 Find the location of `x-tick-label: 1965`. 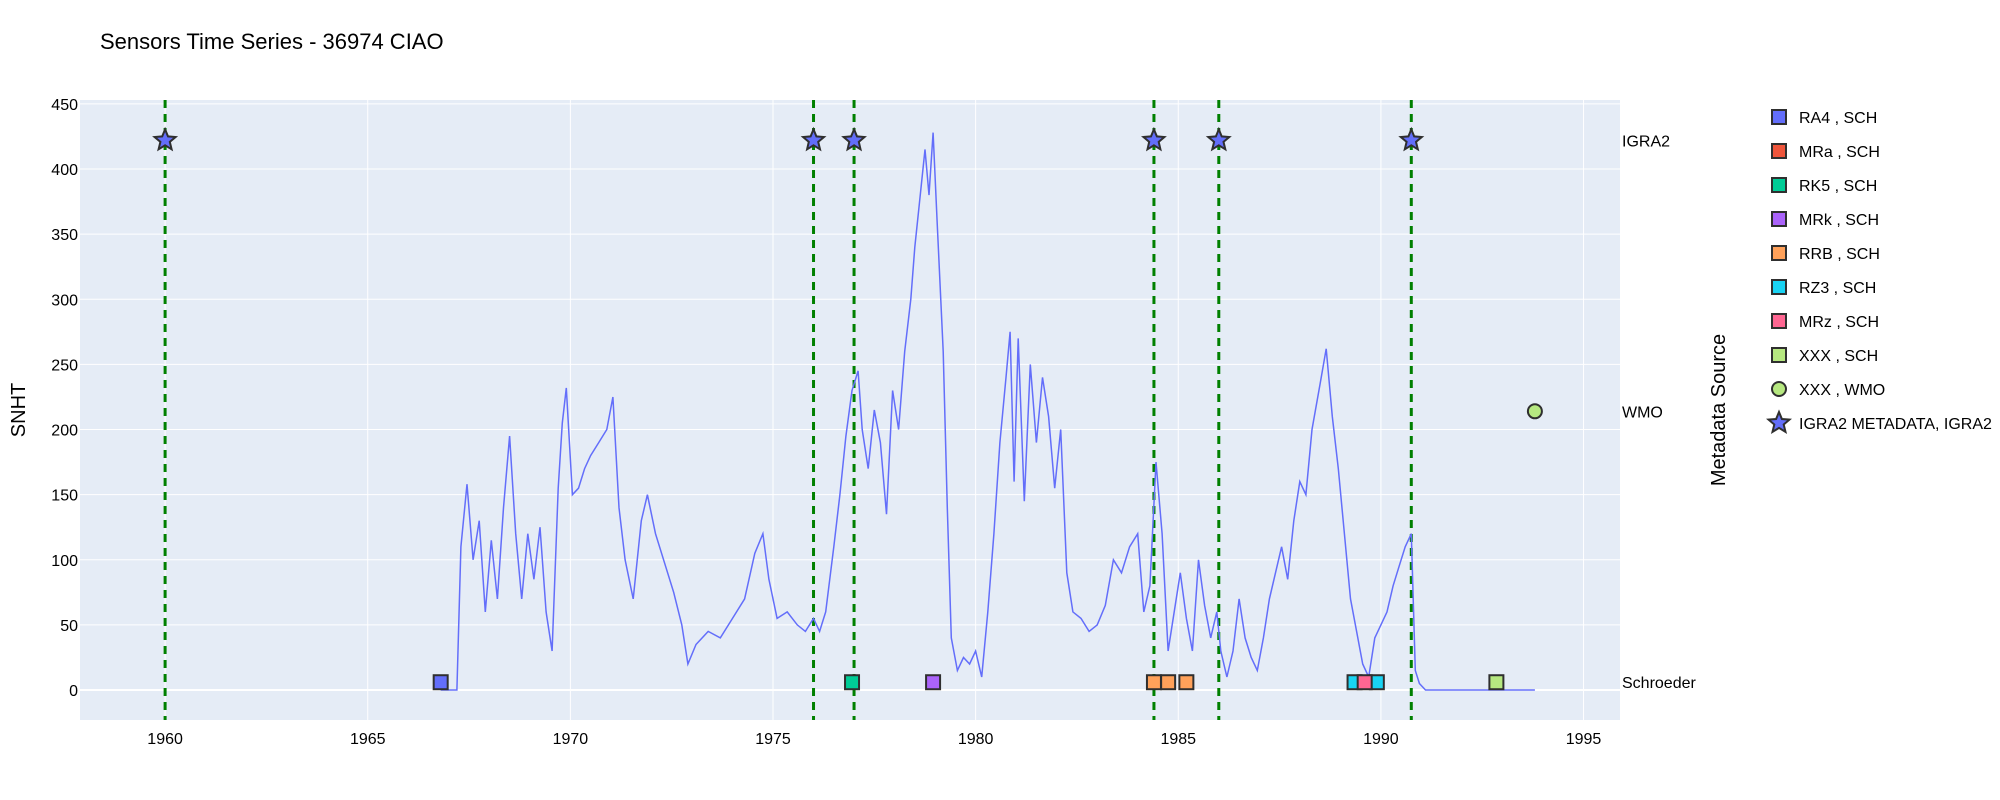

x-tick-label: 1965 is located at coordinates (368, 739).